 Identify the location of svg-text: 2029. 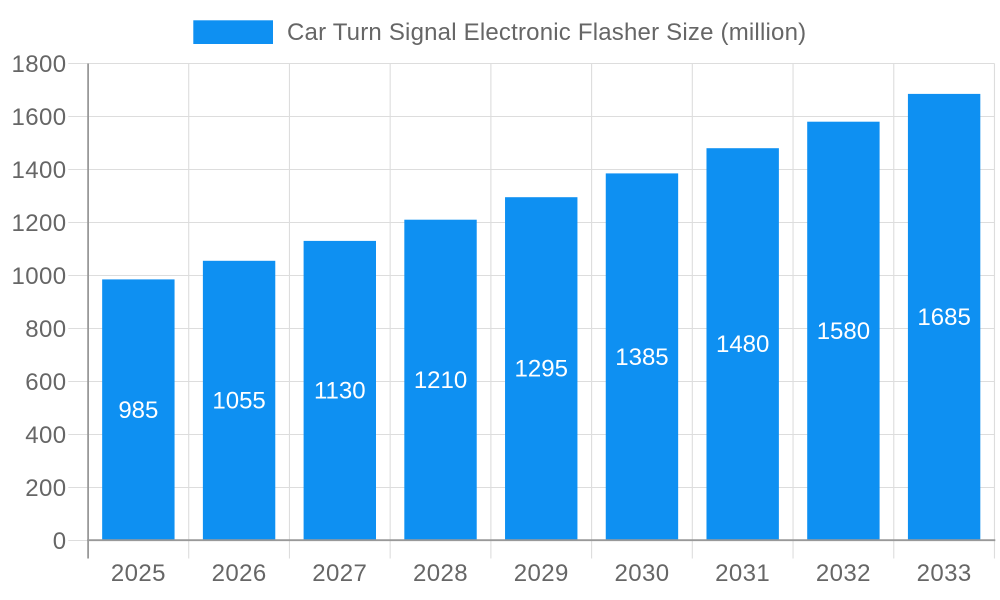
(541, 573).